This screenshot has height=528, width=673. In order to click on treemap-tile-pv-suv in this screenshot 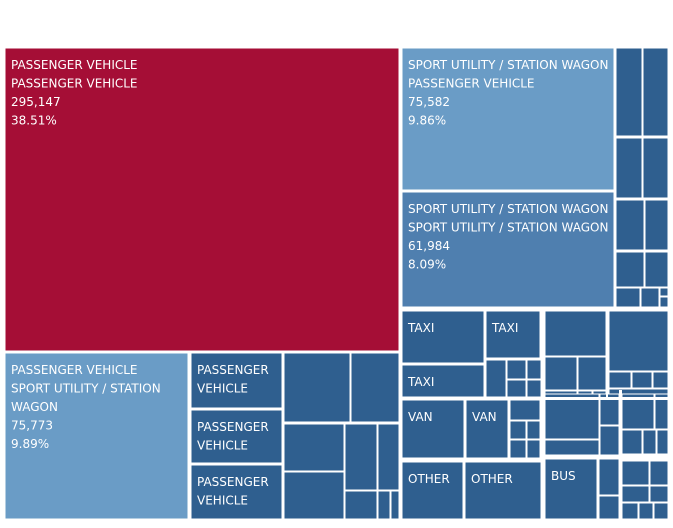, I will do `click(96, 436)`.